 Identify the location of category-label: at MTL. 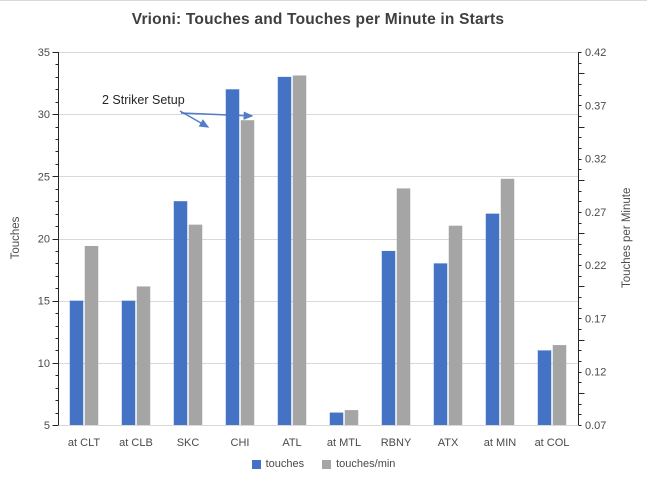
(344, 443).